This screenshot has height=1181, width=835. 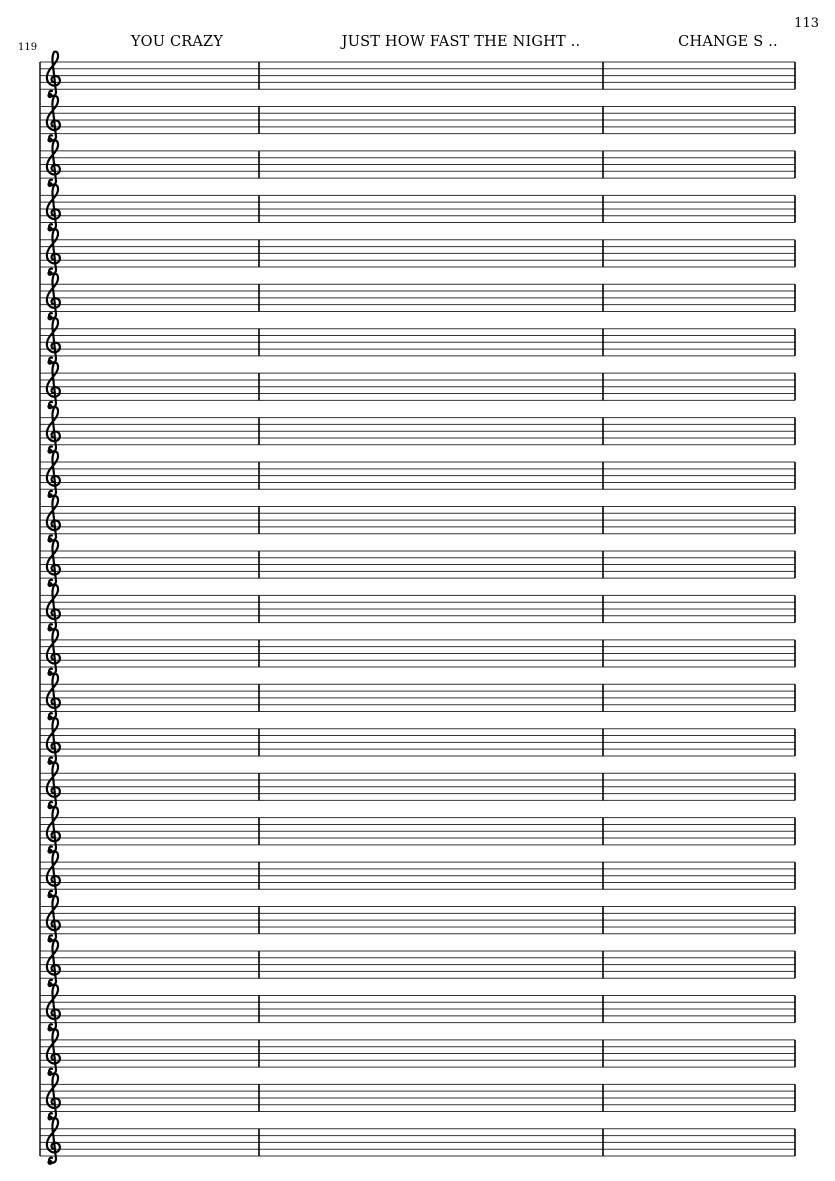 I want to click on measure-number: 119, so click(x=28, y=47).